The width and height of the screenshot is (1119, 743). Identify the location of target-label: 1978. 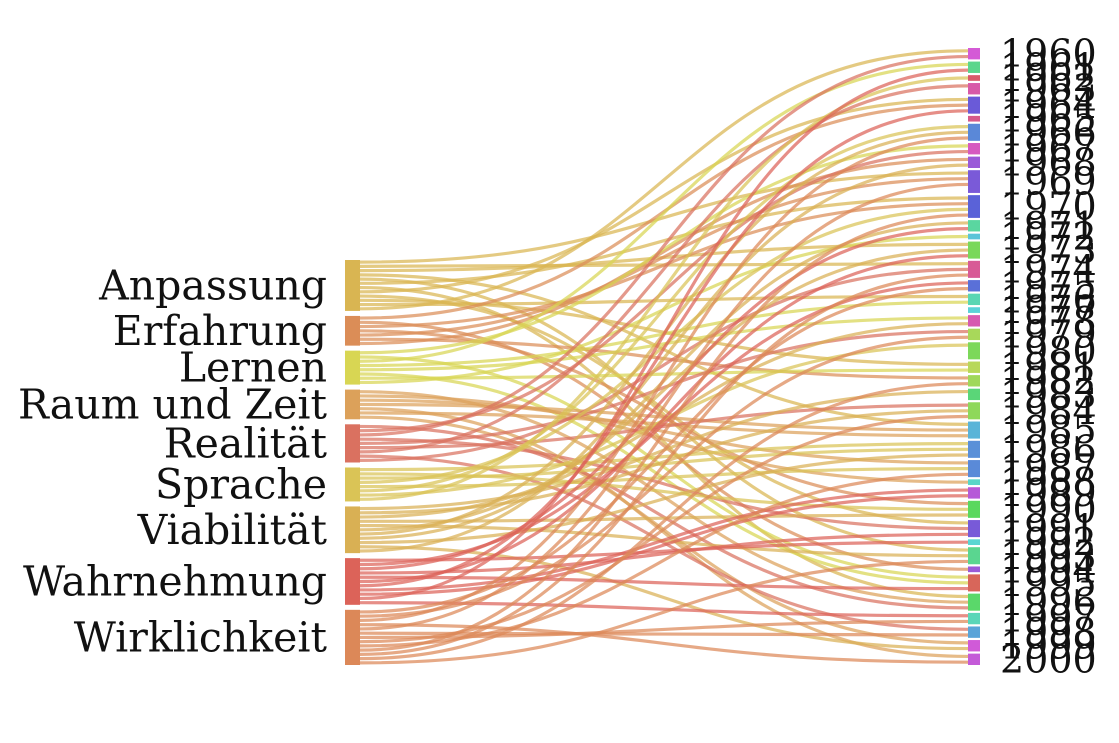
(1048, 321).